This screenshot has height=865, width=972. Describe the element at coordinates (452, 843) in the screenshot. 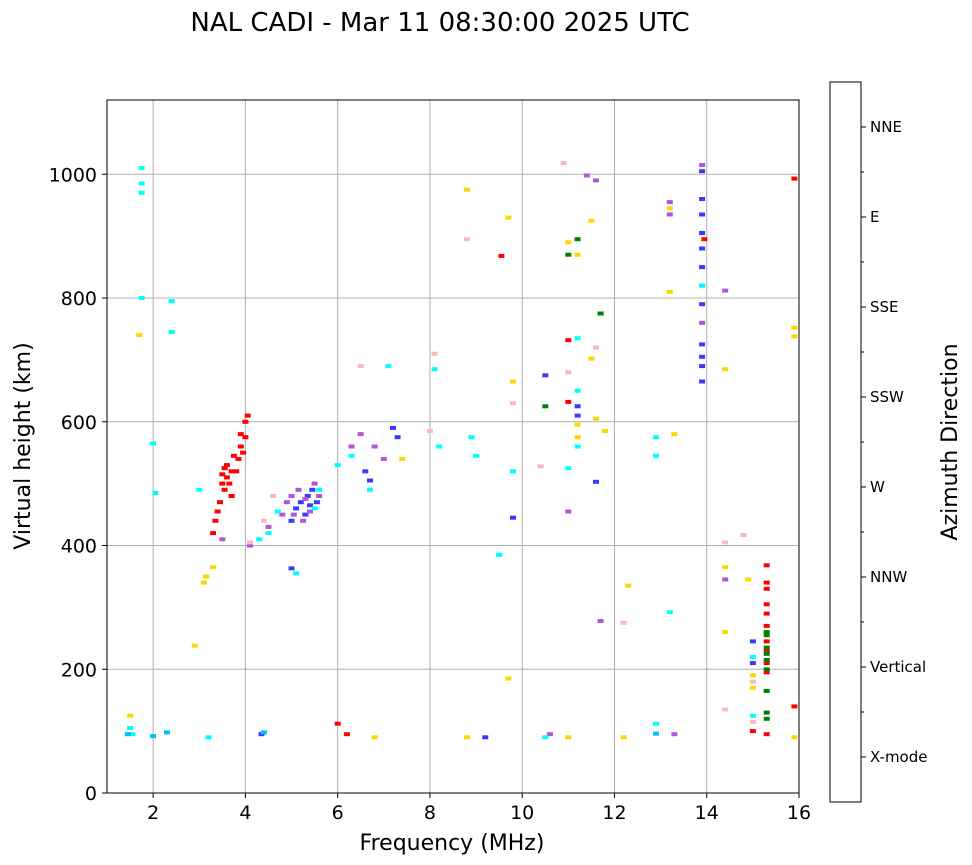

I see `x-axis-label: Frequency (MHz)` at that location.